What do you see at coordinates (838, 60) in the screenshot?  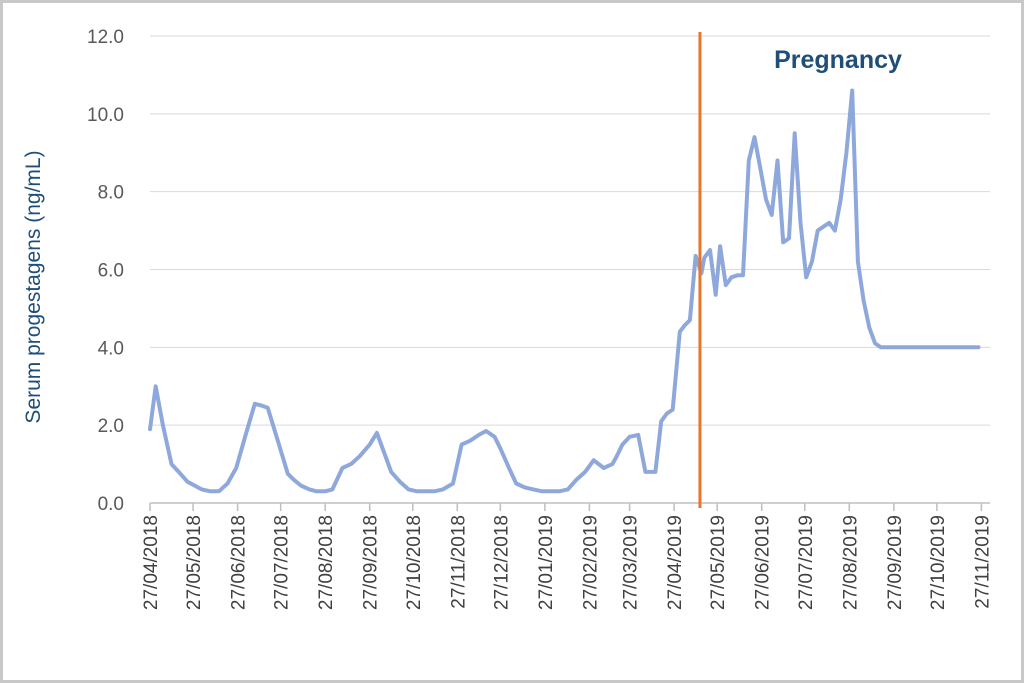 I see `pregnancy-annotation: Pregnancy` at bounding box center [838, 60].